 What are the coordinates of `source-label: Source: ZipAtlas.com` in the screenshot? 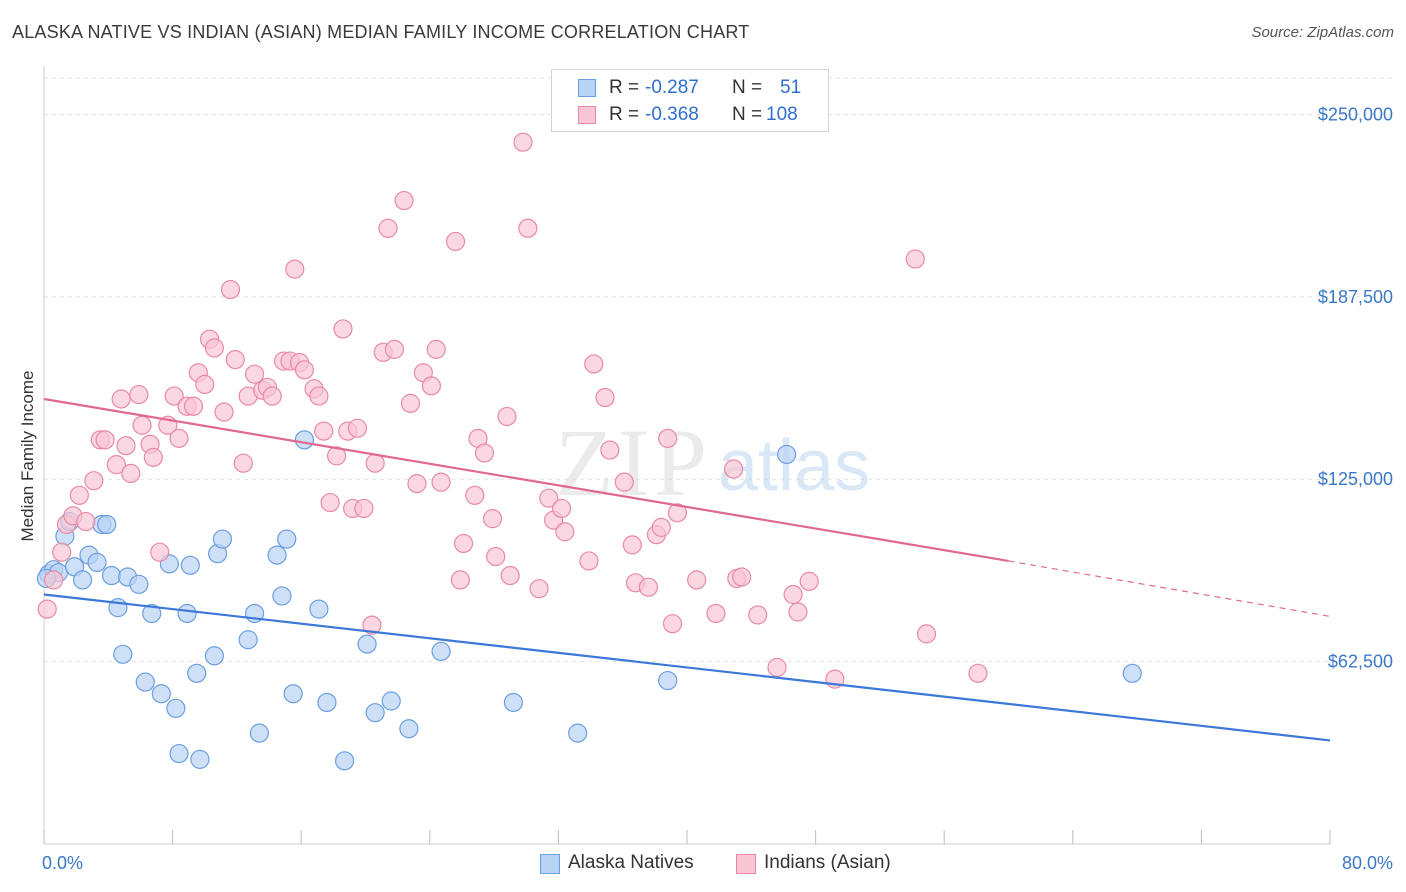 It's located at (1322, 32).